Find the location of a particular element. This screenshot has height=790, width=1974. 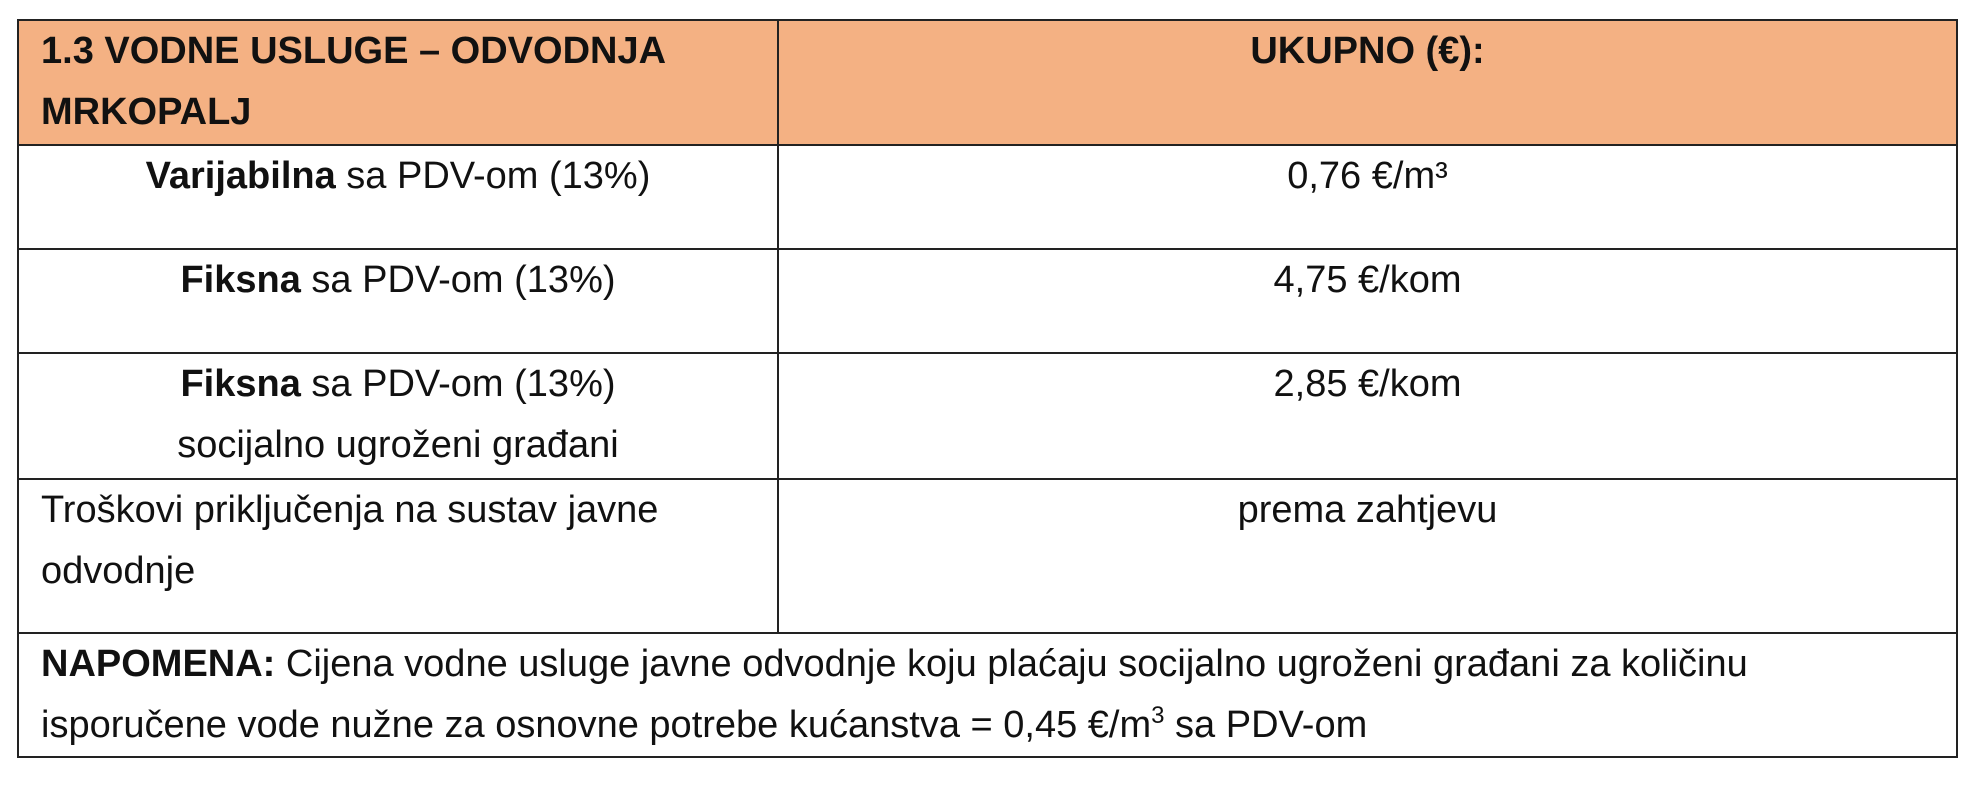

row-label-cell: Fiksna sa PDV-om (13%) is located at coordinates (398, 301).